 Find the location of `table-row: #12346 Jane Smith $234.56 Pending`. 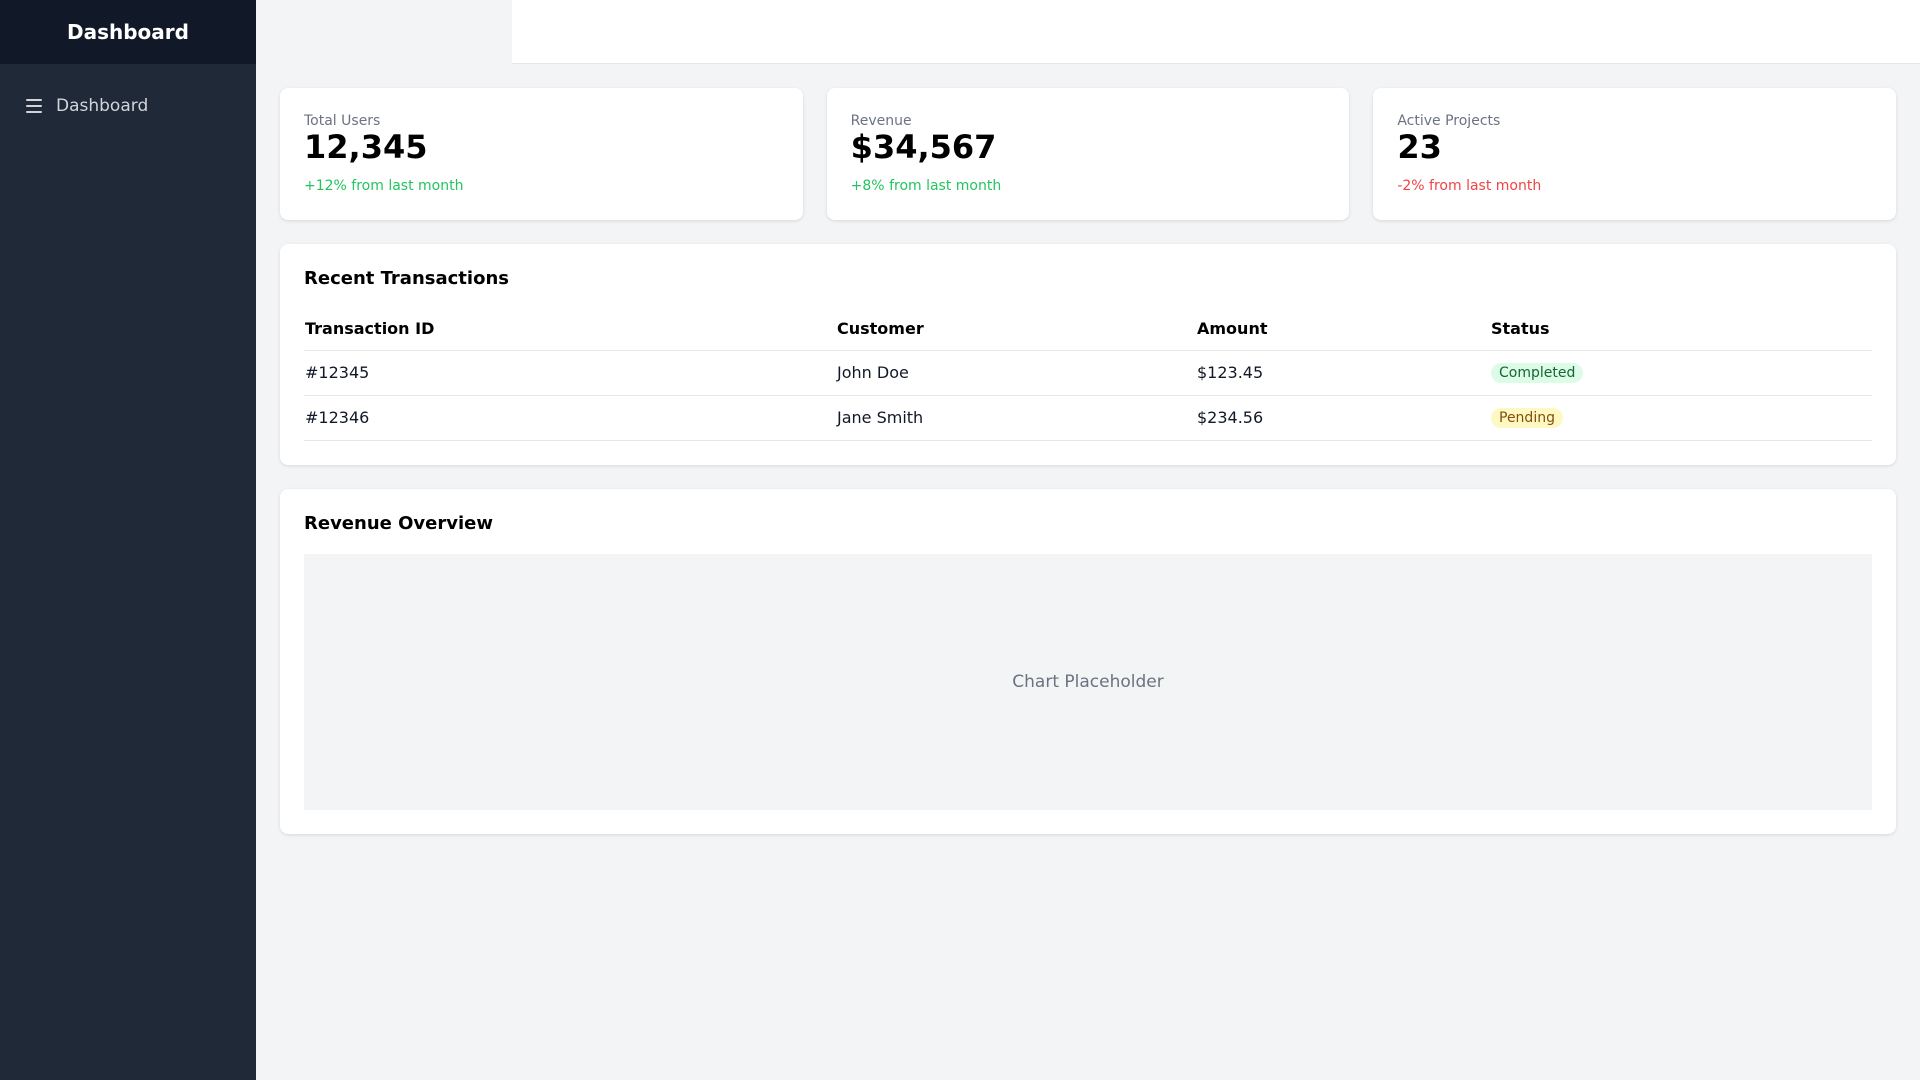

table-row: #12346 Jane Smith $234.56 Pending is located at coordinates (1088, 418).